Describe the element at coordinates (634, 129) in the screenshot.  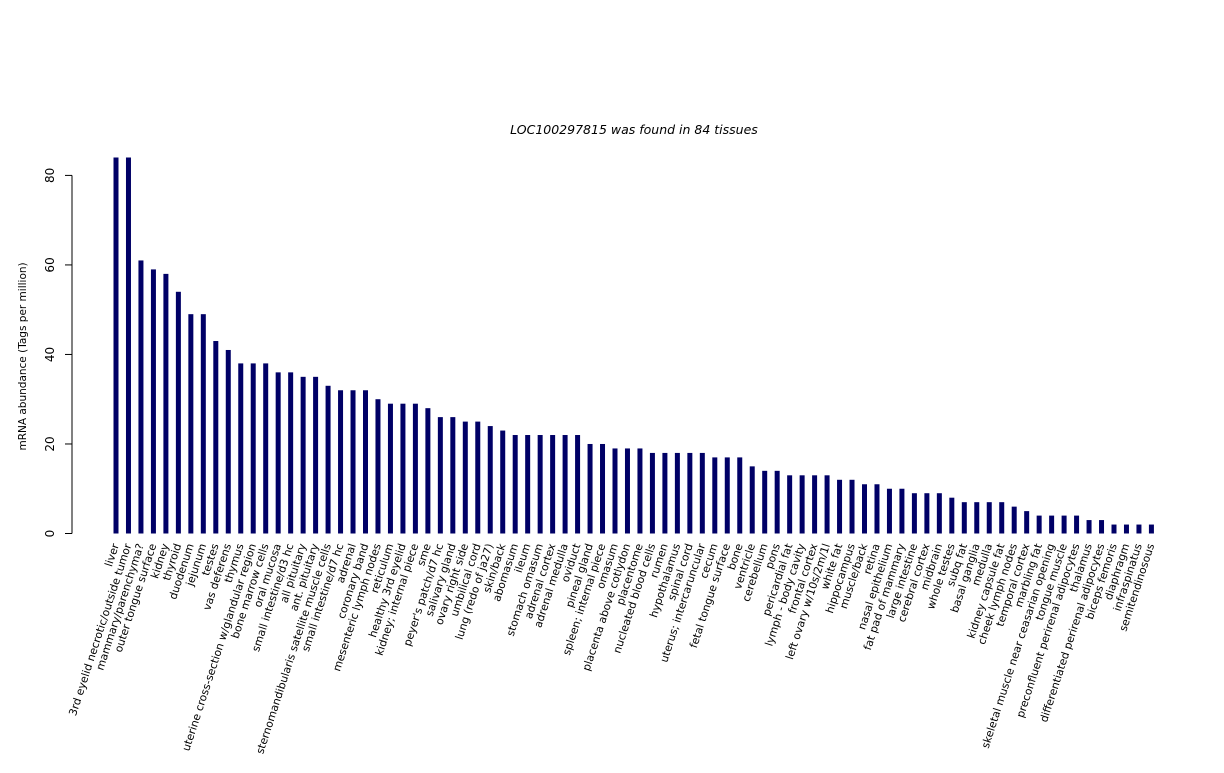
I see `chart-title: LOC100297815 was found in 84 tissues` at that location.